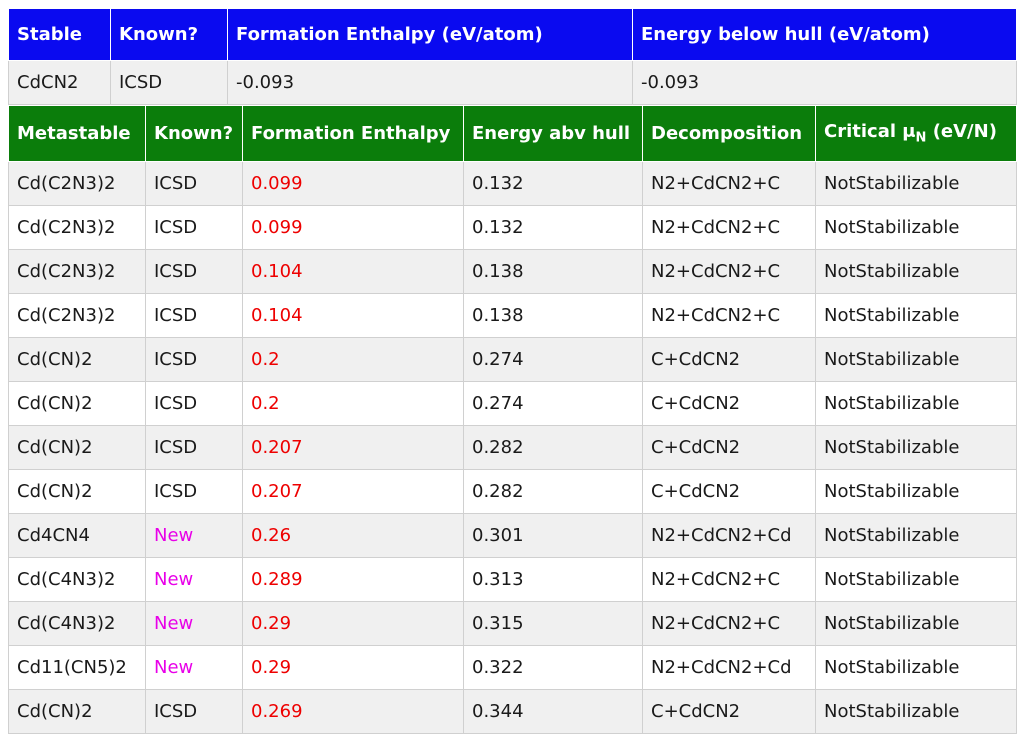 The image size is (1024, 742). Describe the element at coordinates (824, 34) in the screenshot. I see `stable-header-energy-below-hull: Energy below hull (eV/atom)` at that location.